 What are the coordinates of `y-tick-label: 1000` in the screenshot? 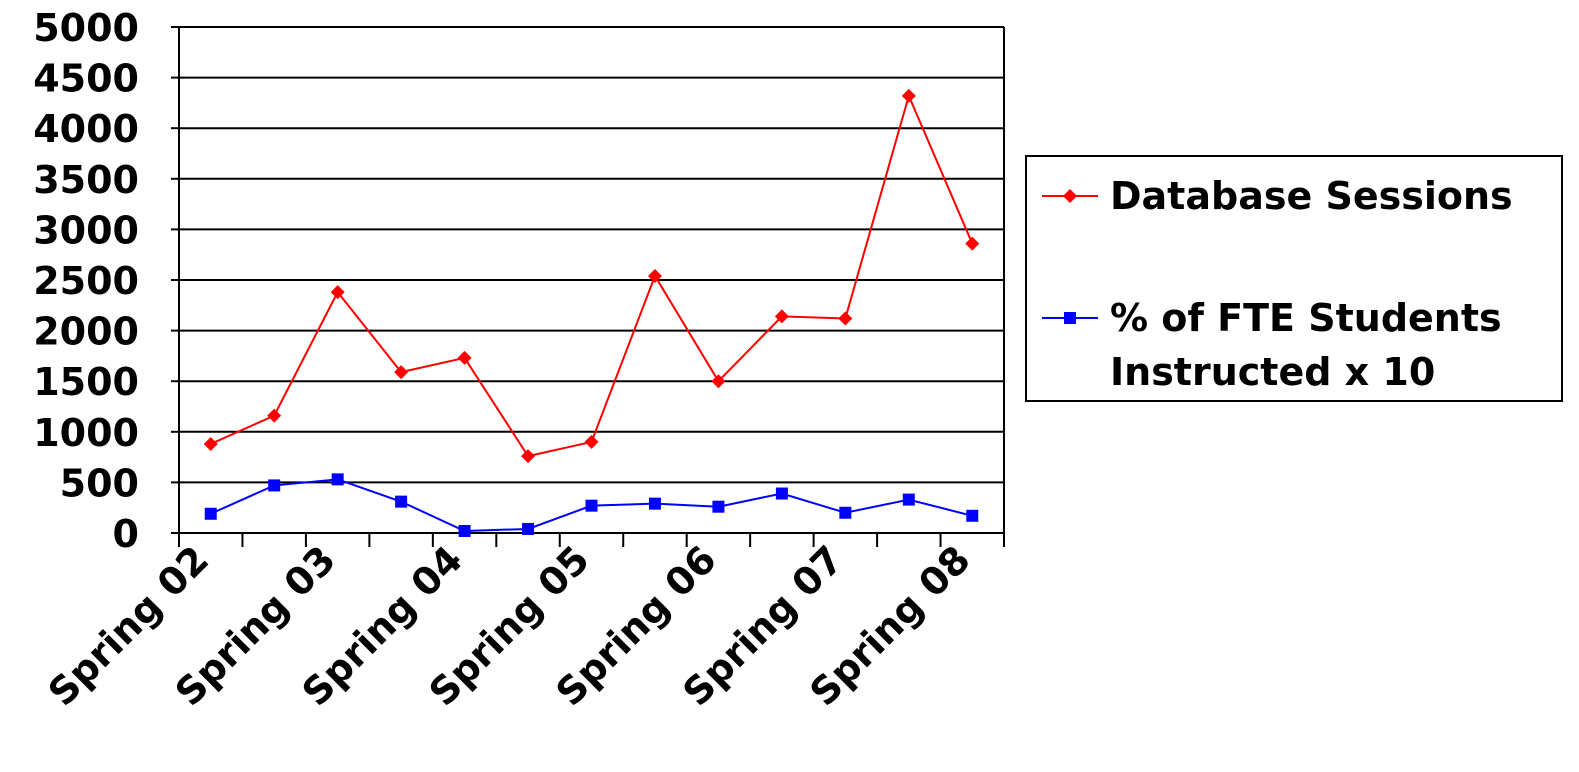 It's located at (86, 433).